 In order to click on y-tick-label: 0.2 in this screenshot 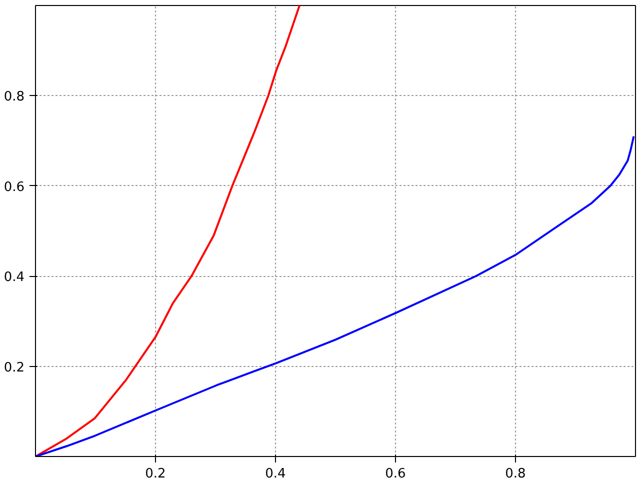, I will do `click(14, 368)`.